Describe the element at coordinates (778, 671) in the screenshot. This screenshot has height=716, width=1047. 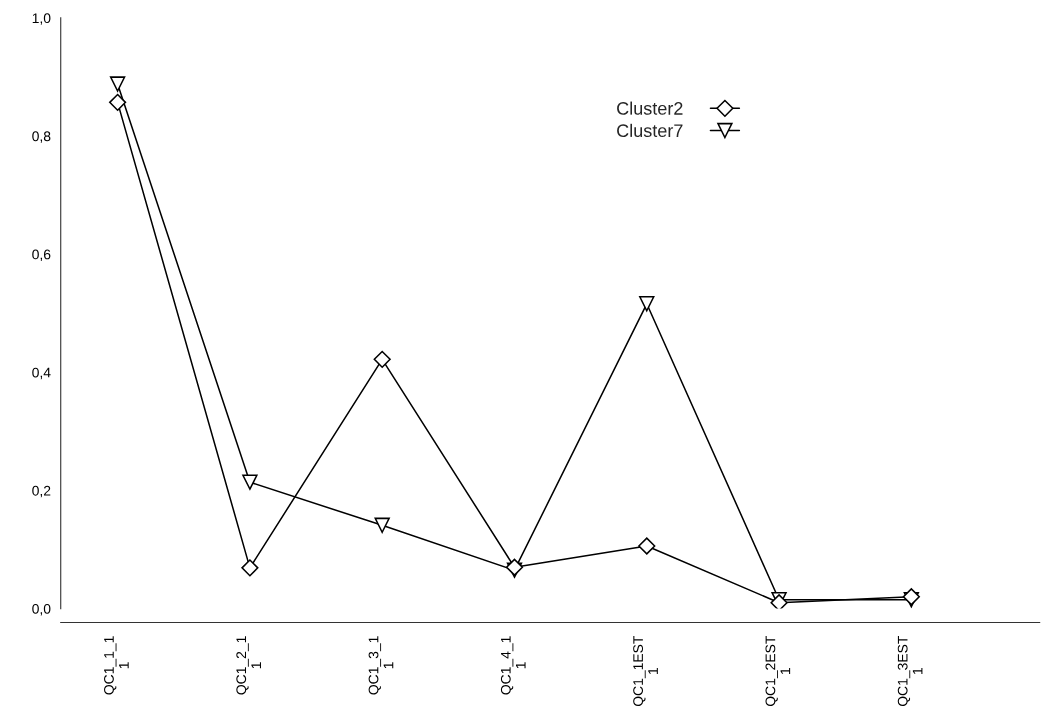
I see `x-tick-label: QC1_2EST 1` at that location.